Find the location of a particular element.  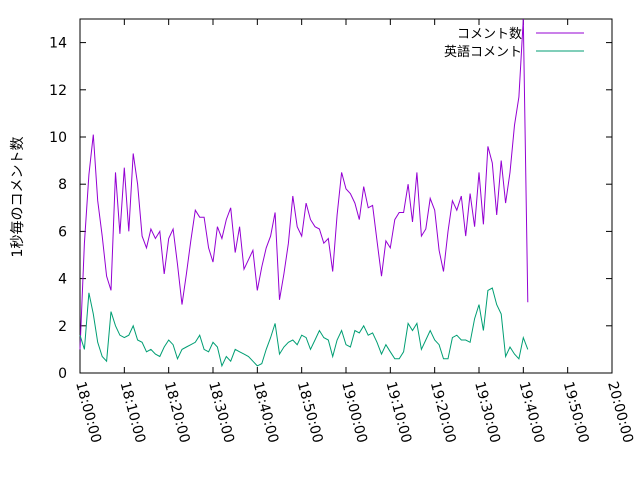

y-tick-label: 0 is located at coordinates (62, 374).